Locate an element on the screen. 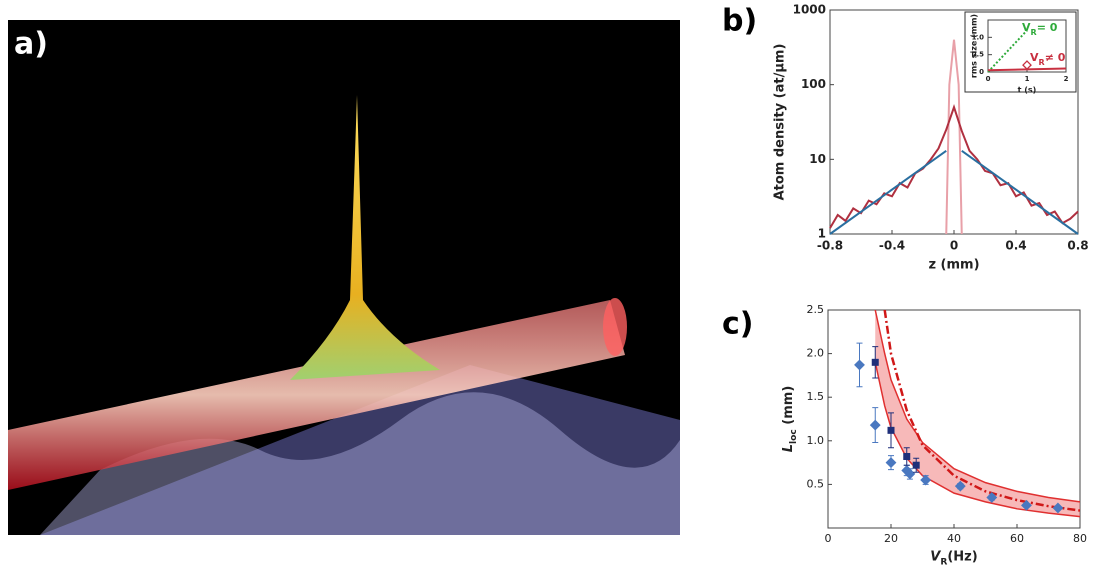 This screenshot has height=565, width=1093. disorder-bumps is located at coordinates (360, 463).